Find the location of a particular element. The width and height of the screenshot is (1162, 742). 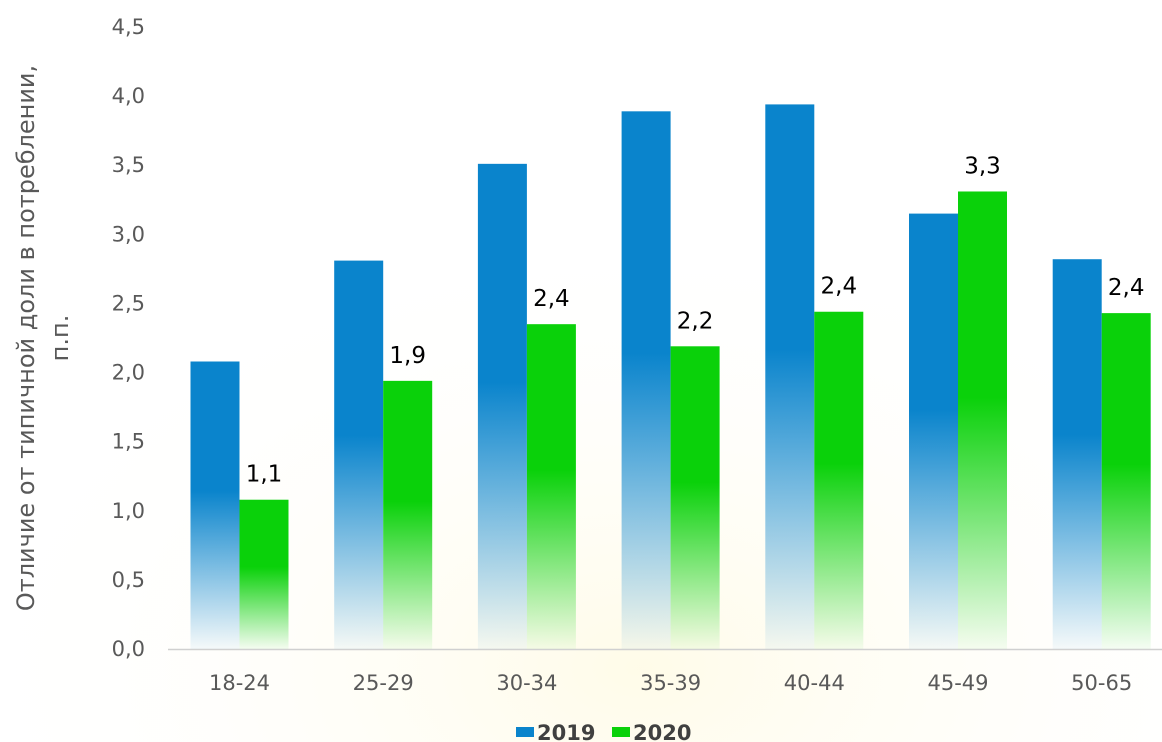

x-tick-labels: 18-24 25-29 30-34 35-39 40-44 45-49 50-65 is located at coordinates (670, 683).